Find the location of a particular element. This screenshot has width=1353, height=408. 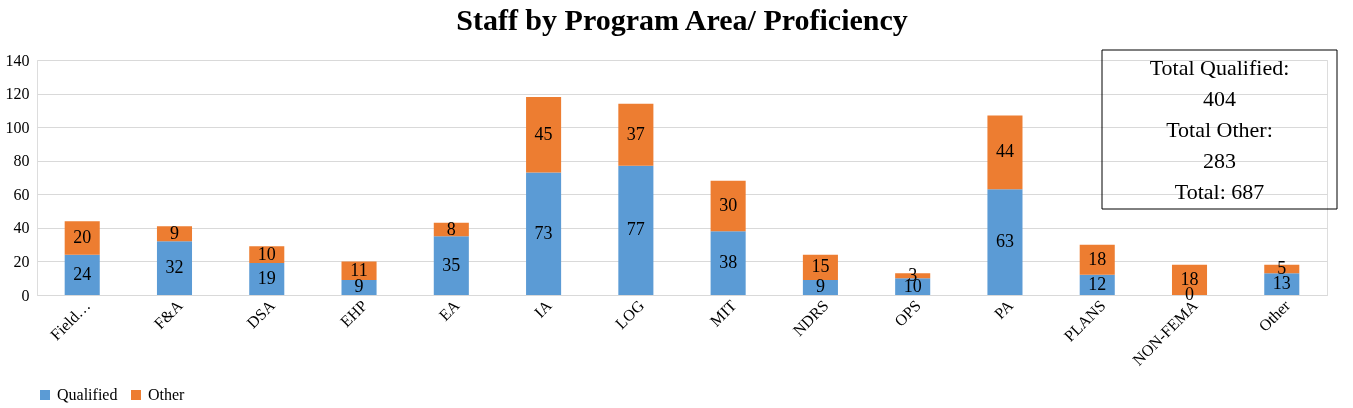

data-label: 45 is located at coordinates (543, 133).